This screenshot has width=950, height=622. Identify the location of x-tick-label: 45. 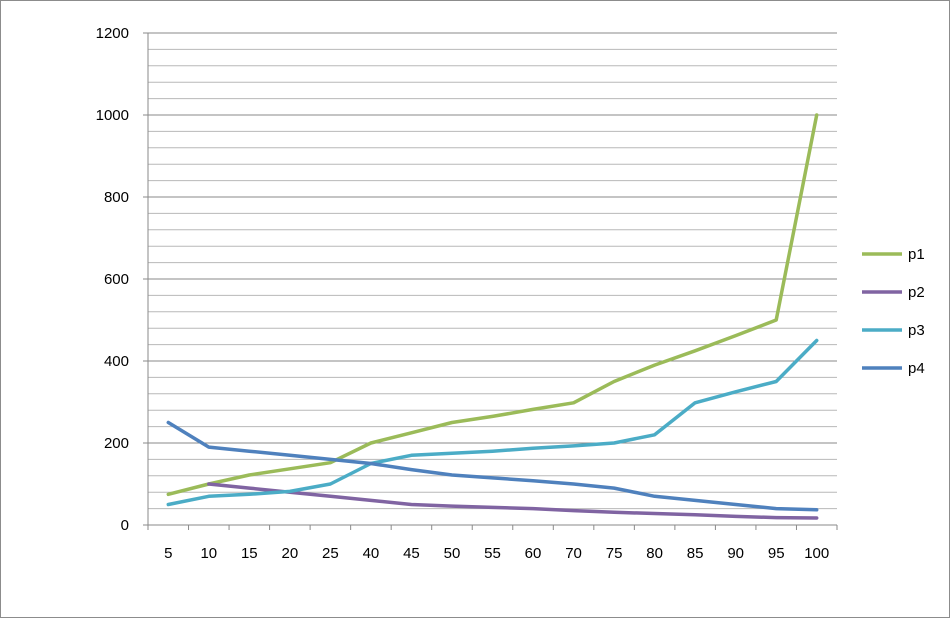
(411, 553).